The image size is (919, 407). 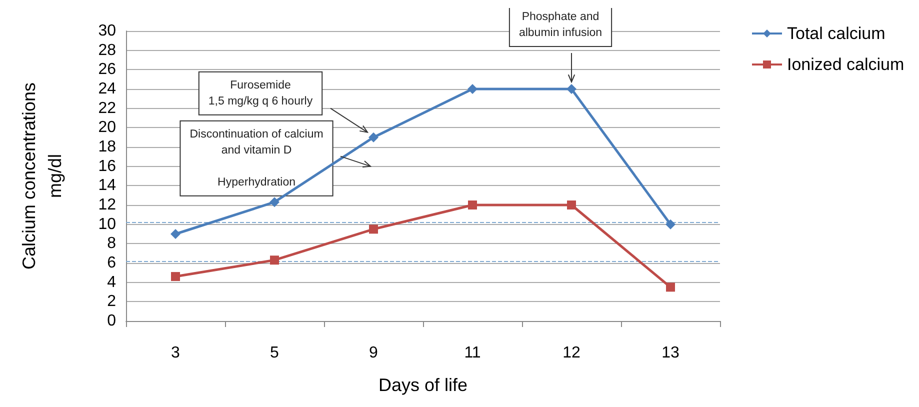 I want to click on y-tick-label: 12, so click(x=107, y=205).